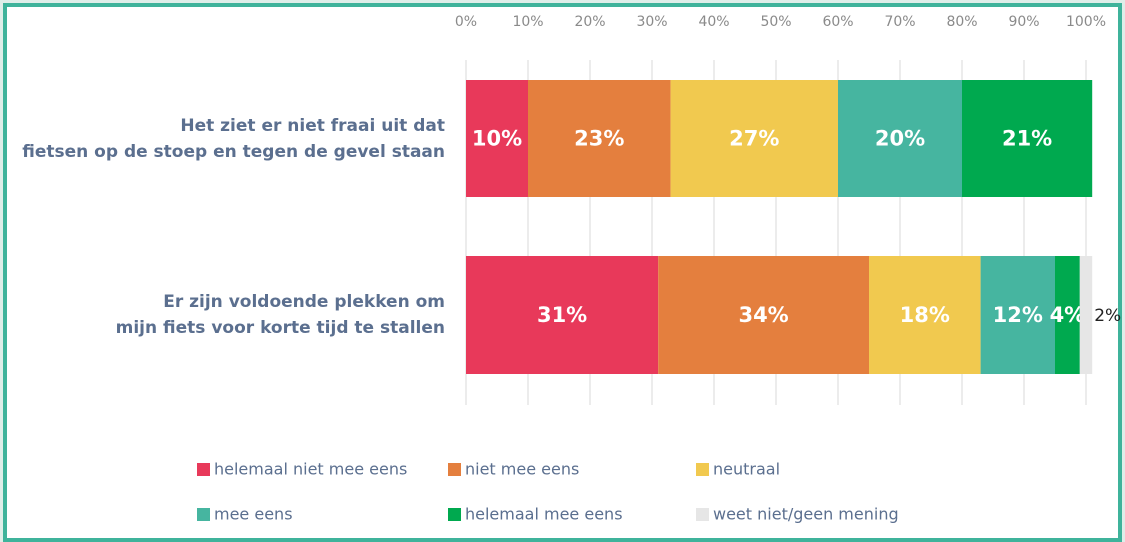 Image resolution: width=1125 pixels, height=542 pixels. Describe the element at coordinates (837, 22) in the screenshot. I see `x-tick-label: 60%` at that location.